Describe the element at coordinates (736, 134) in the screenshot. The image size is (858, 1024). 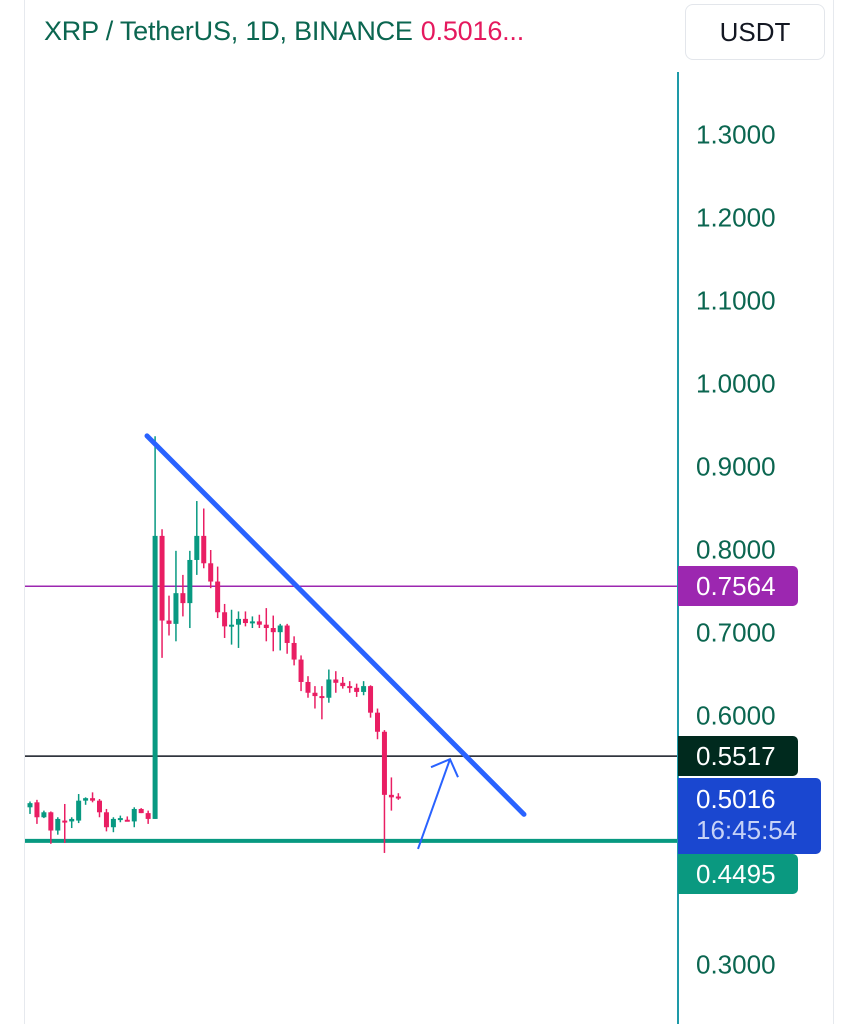
I see `price-axis-tick: 1.3000` at that location.